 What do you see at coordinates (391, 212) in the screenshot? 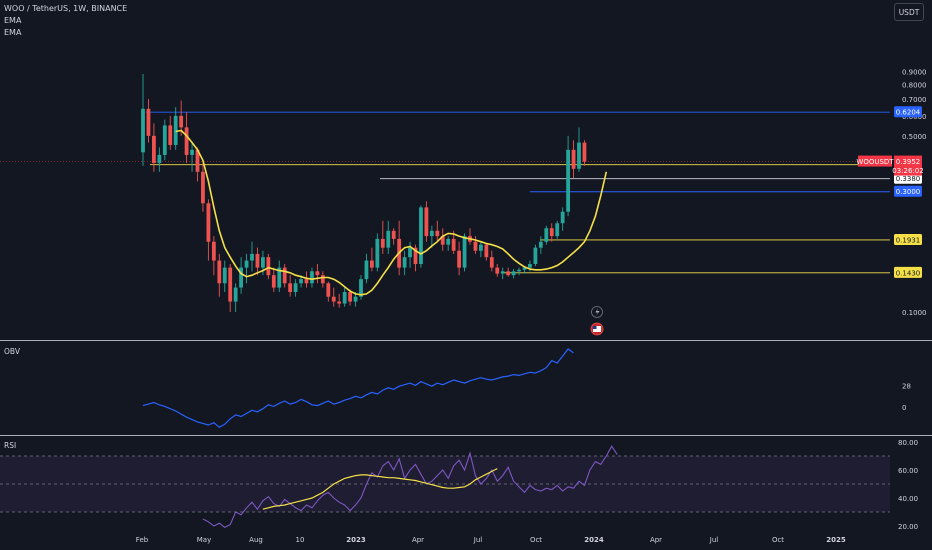
I see `ema-line` at bounding box center [391, 212].